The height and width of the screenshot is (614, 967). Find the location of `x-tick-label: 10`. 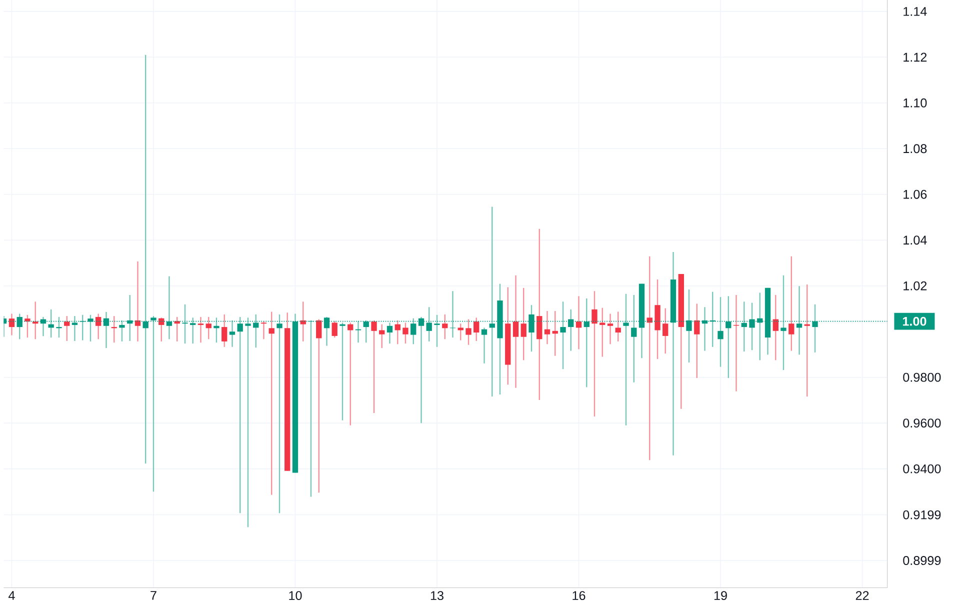

x-tick-label: 10 is located at coordinates (295, 595).